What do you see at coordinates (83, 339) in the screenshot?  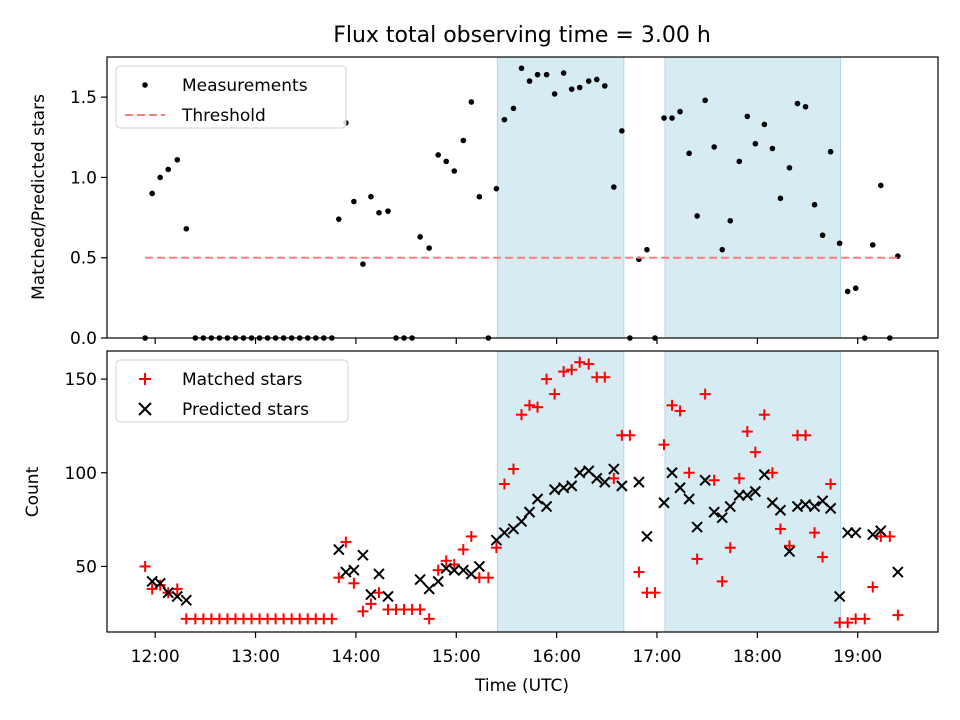 I see `y-tick-label: 0.0` at bounding box center [83, 339].